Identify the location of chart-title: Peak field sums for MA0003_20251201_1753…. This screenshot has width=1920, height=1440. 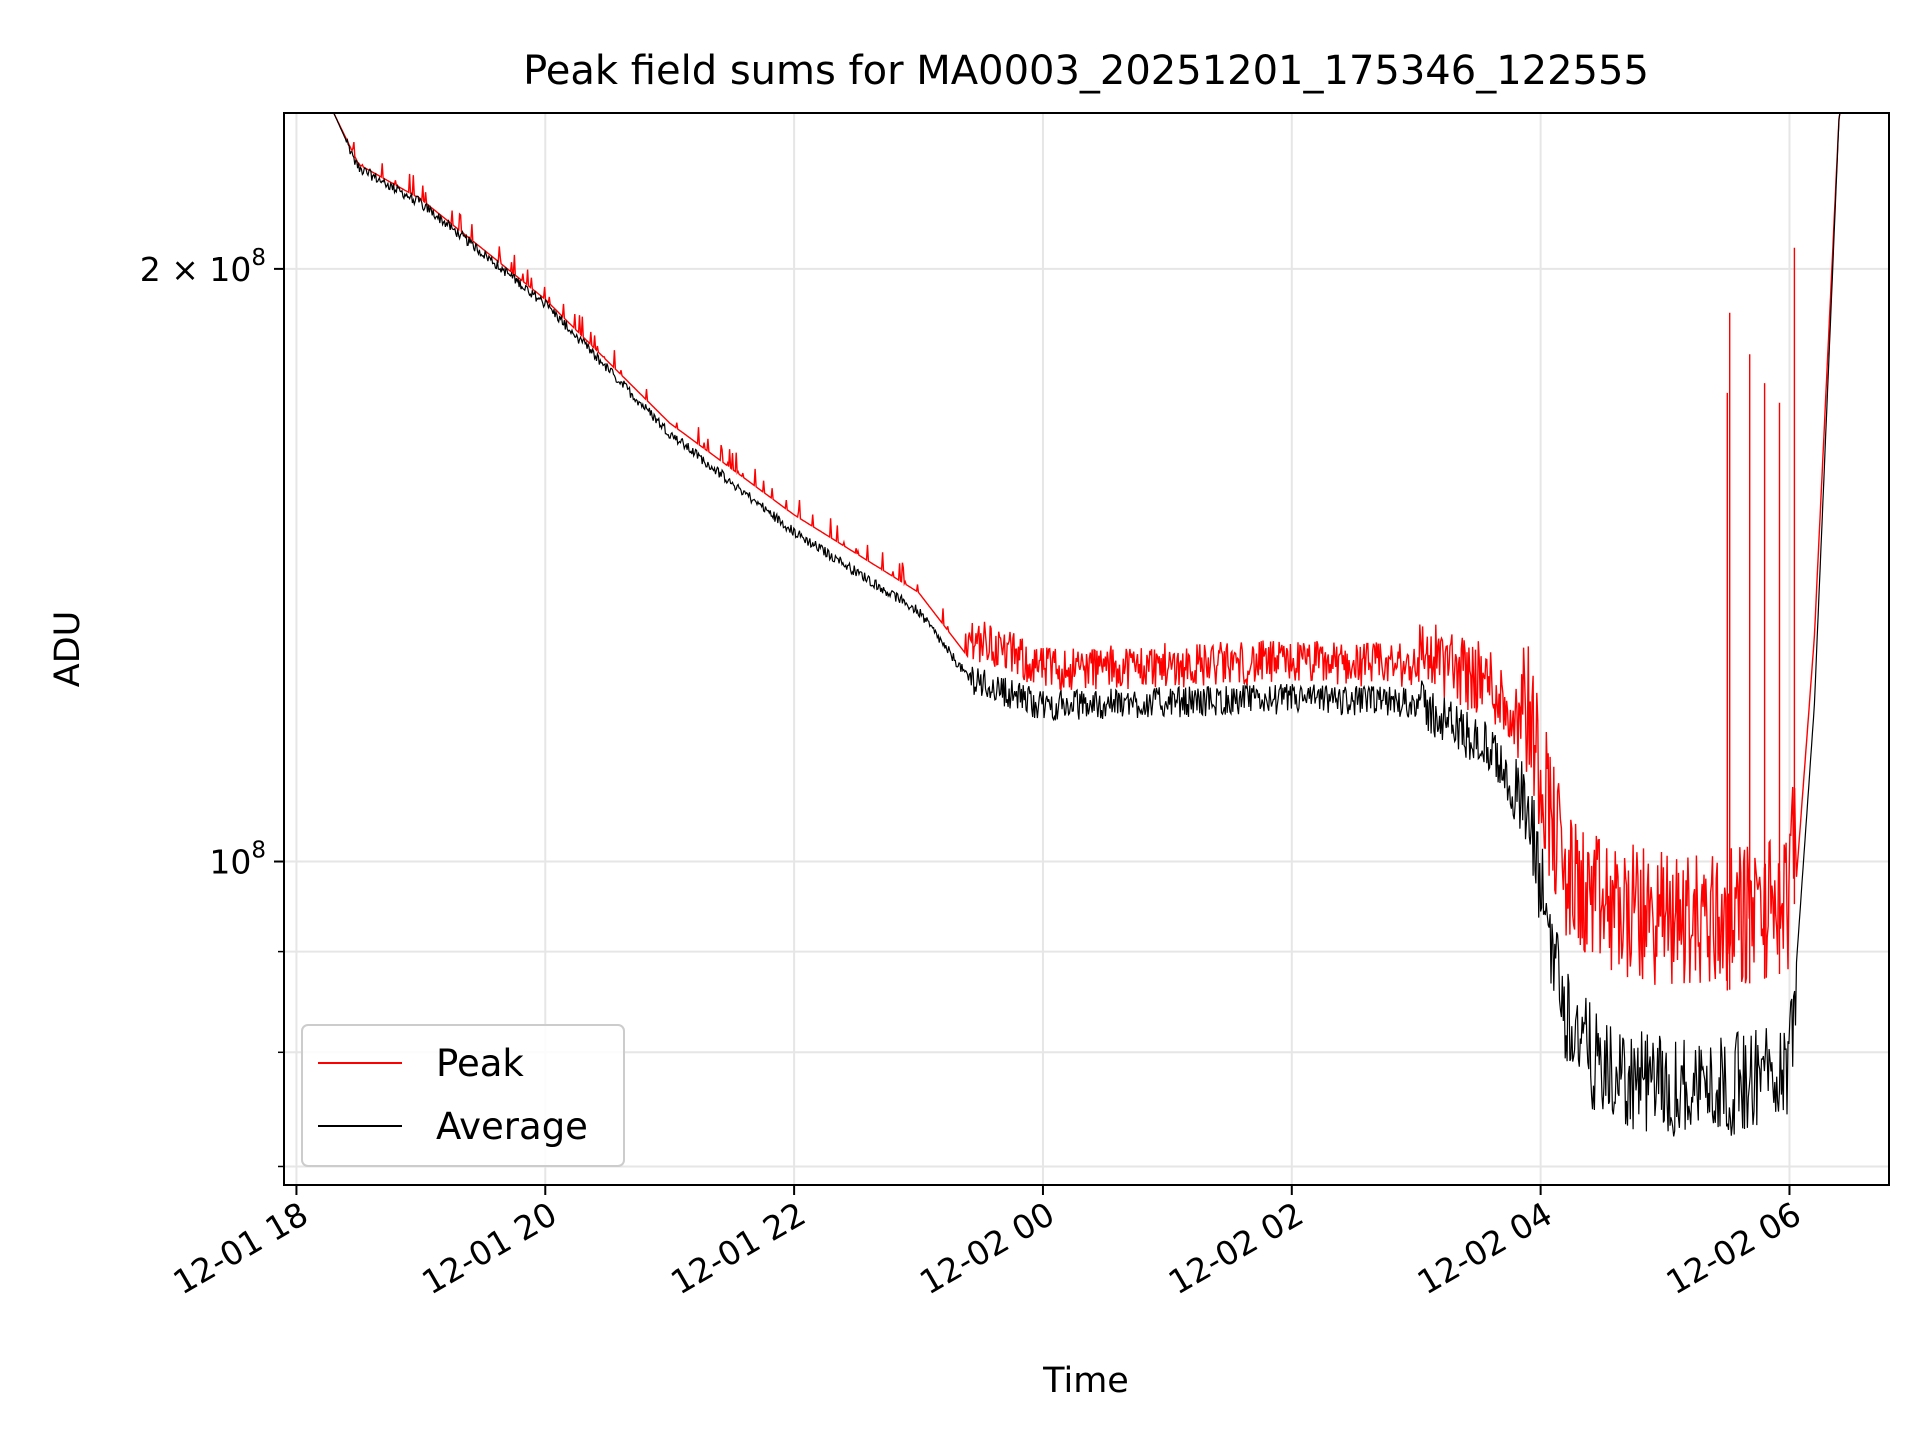
(1086, 71).